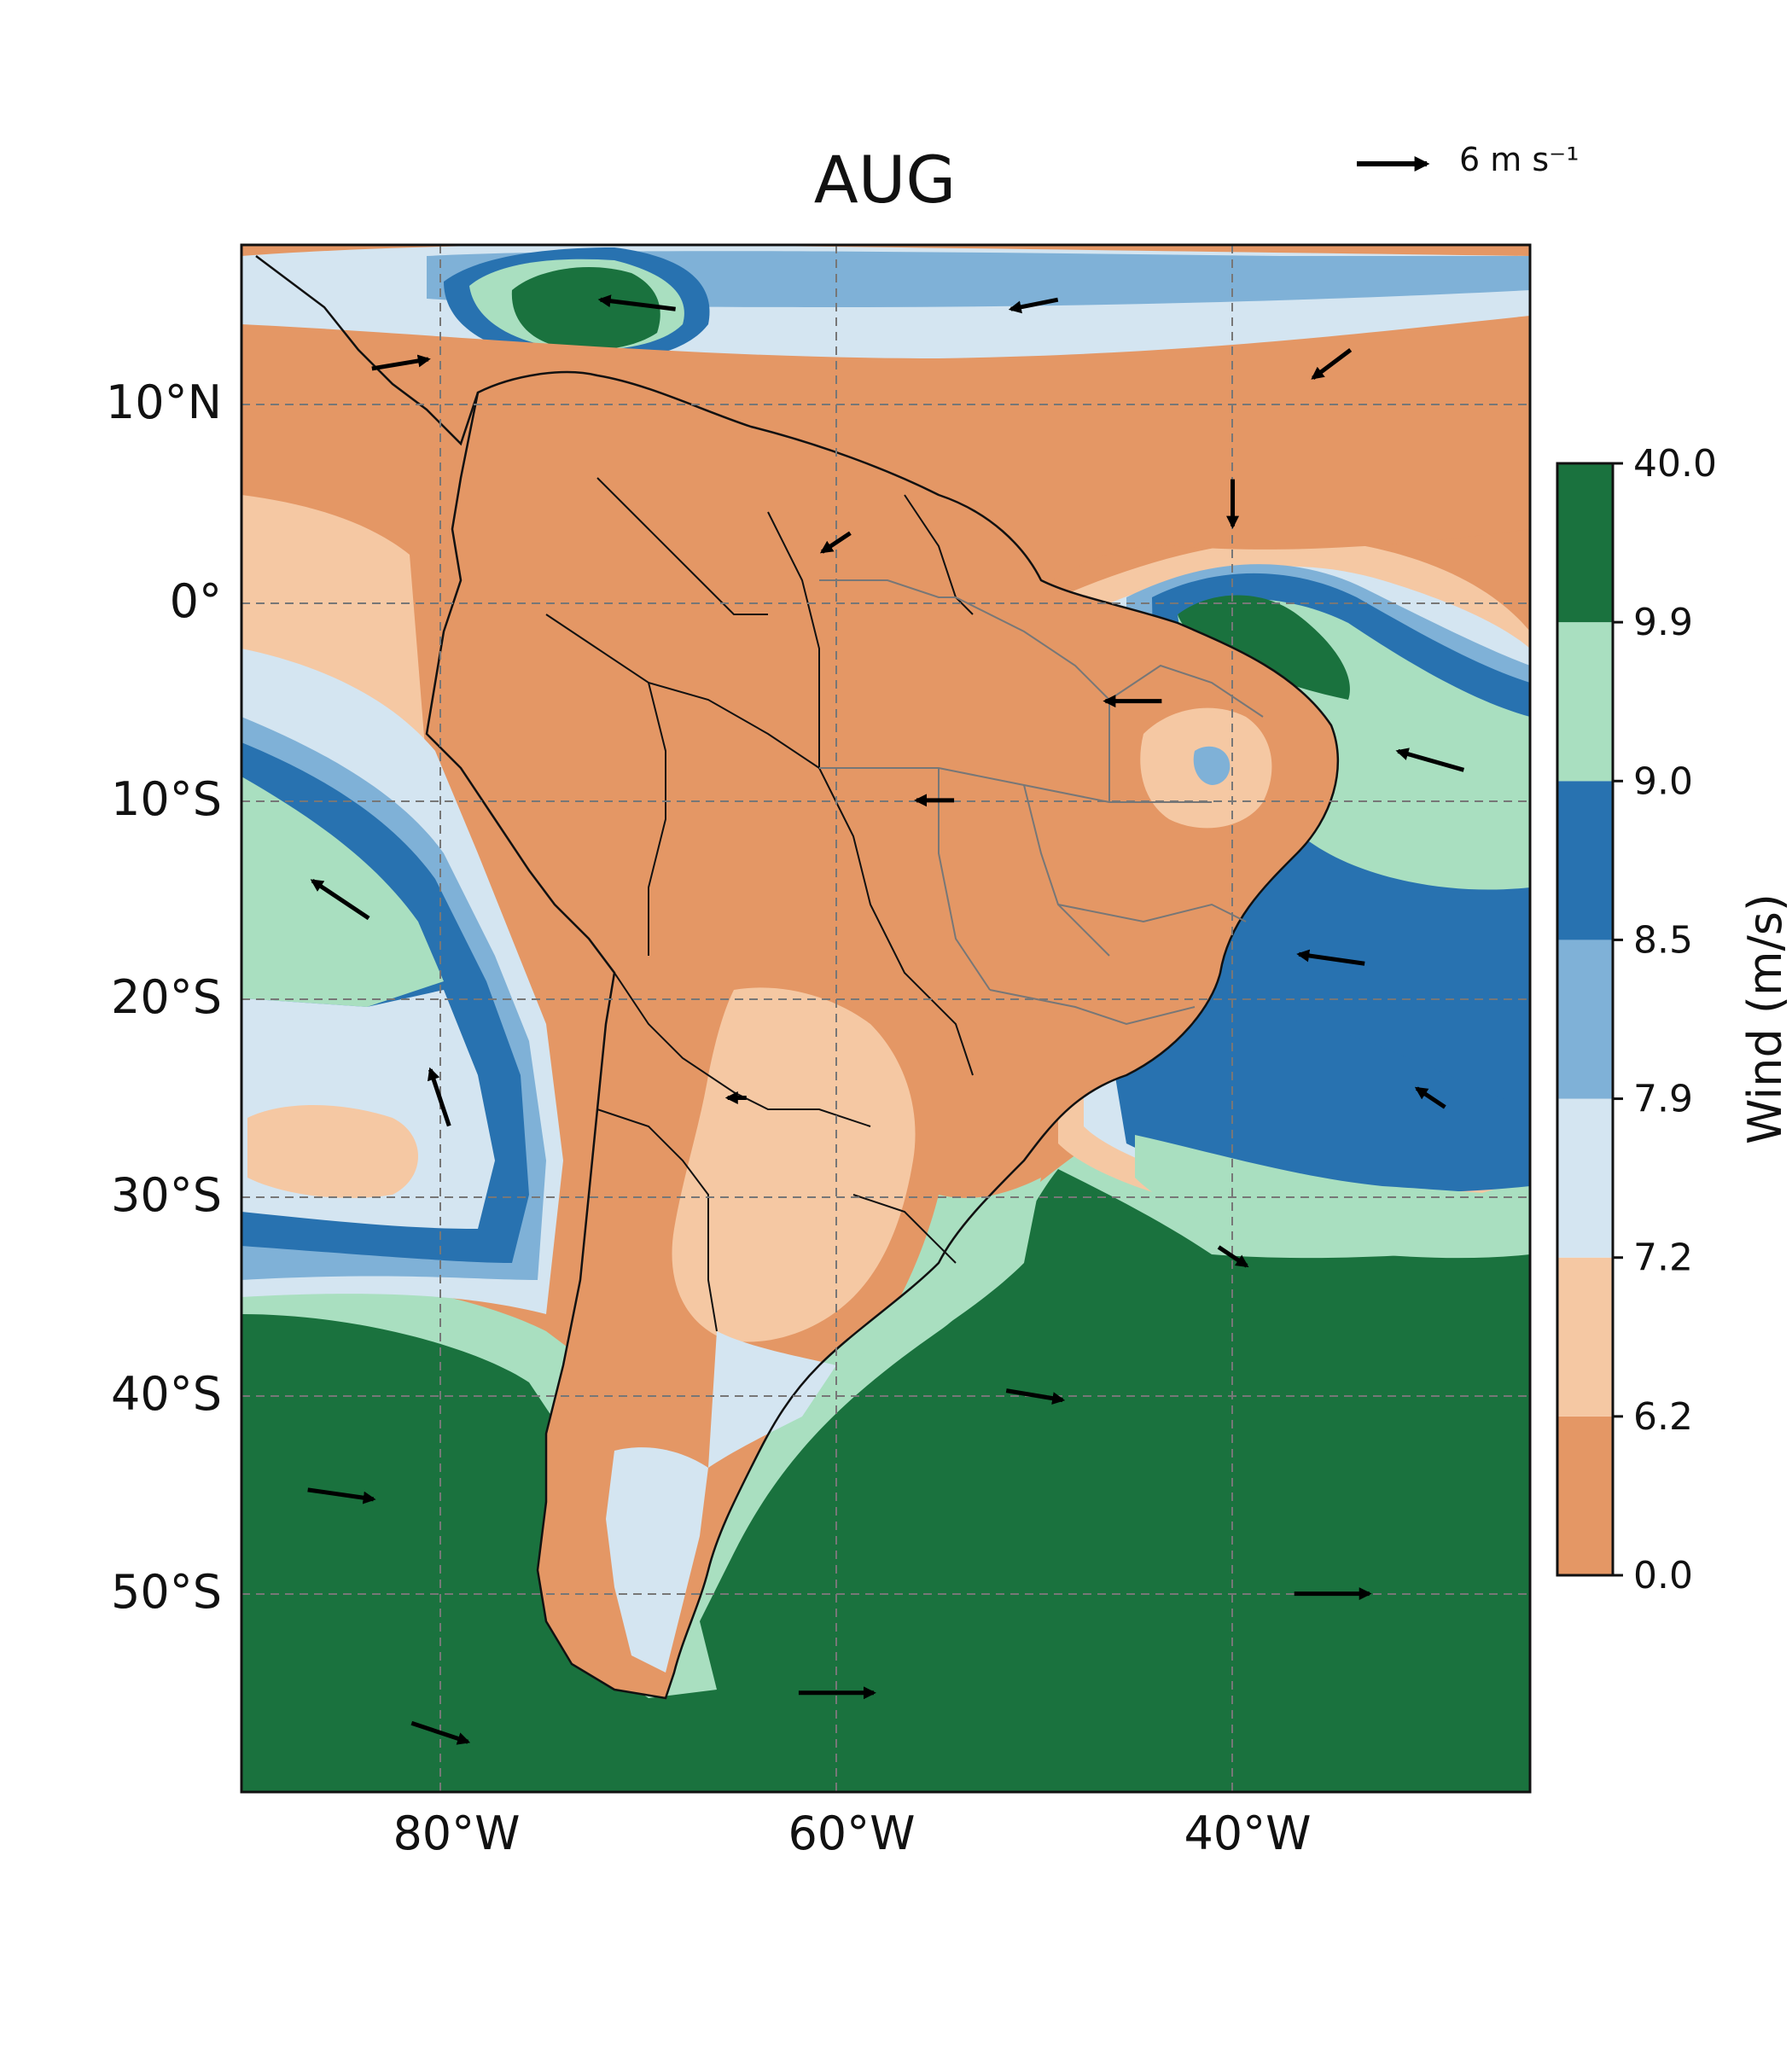  Describe the element at coordinates (885, 180) in the screenshot. I see `map-title: AUG` at that location.